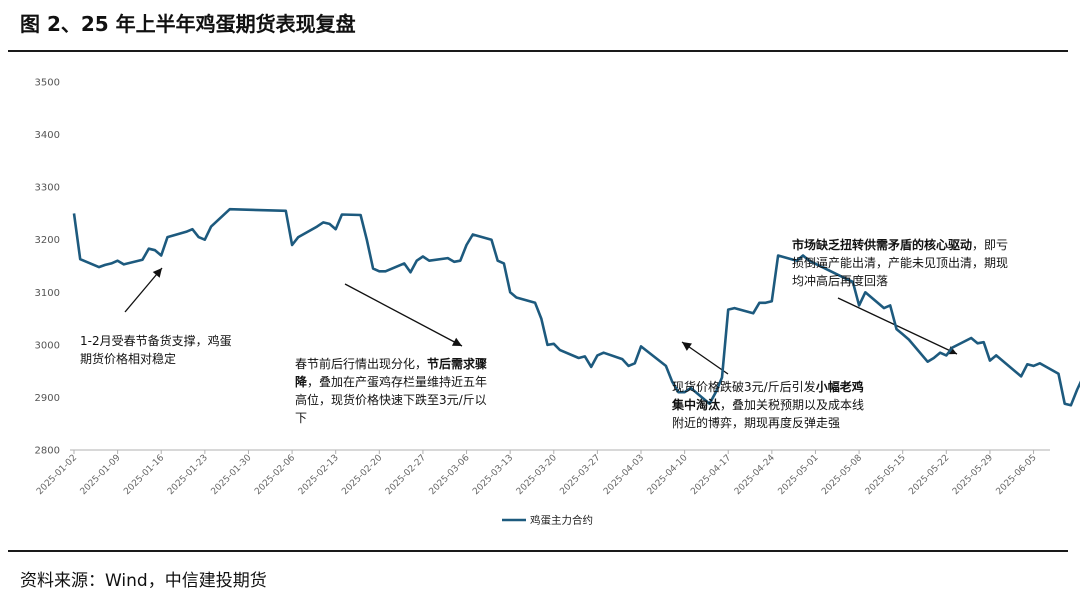  Describe the element at coordinates (47, 345) in the screenshot. I see `y-tick-label: 3000` at that location.